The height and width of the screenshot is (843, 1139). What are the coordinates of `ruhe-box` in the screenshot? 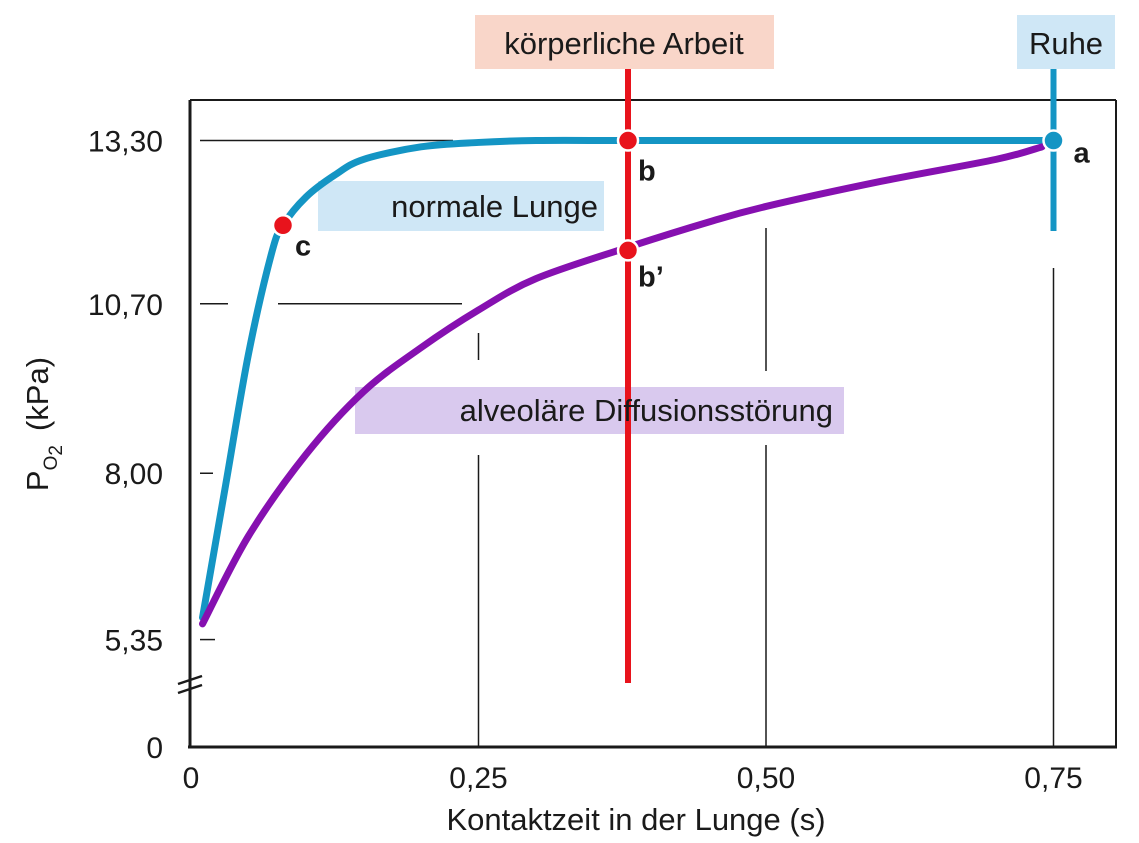 It's located at (1066, 42).